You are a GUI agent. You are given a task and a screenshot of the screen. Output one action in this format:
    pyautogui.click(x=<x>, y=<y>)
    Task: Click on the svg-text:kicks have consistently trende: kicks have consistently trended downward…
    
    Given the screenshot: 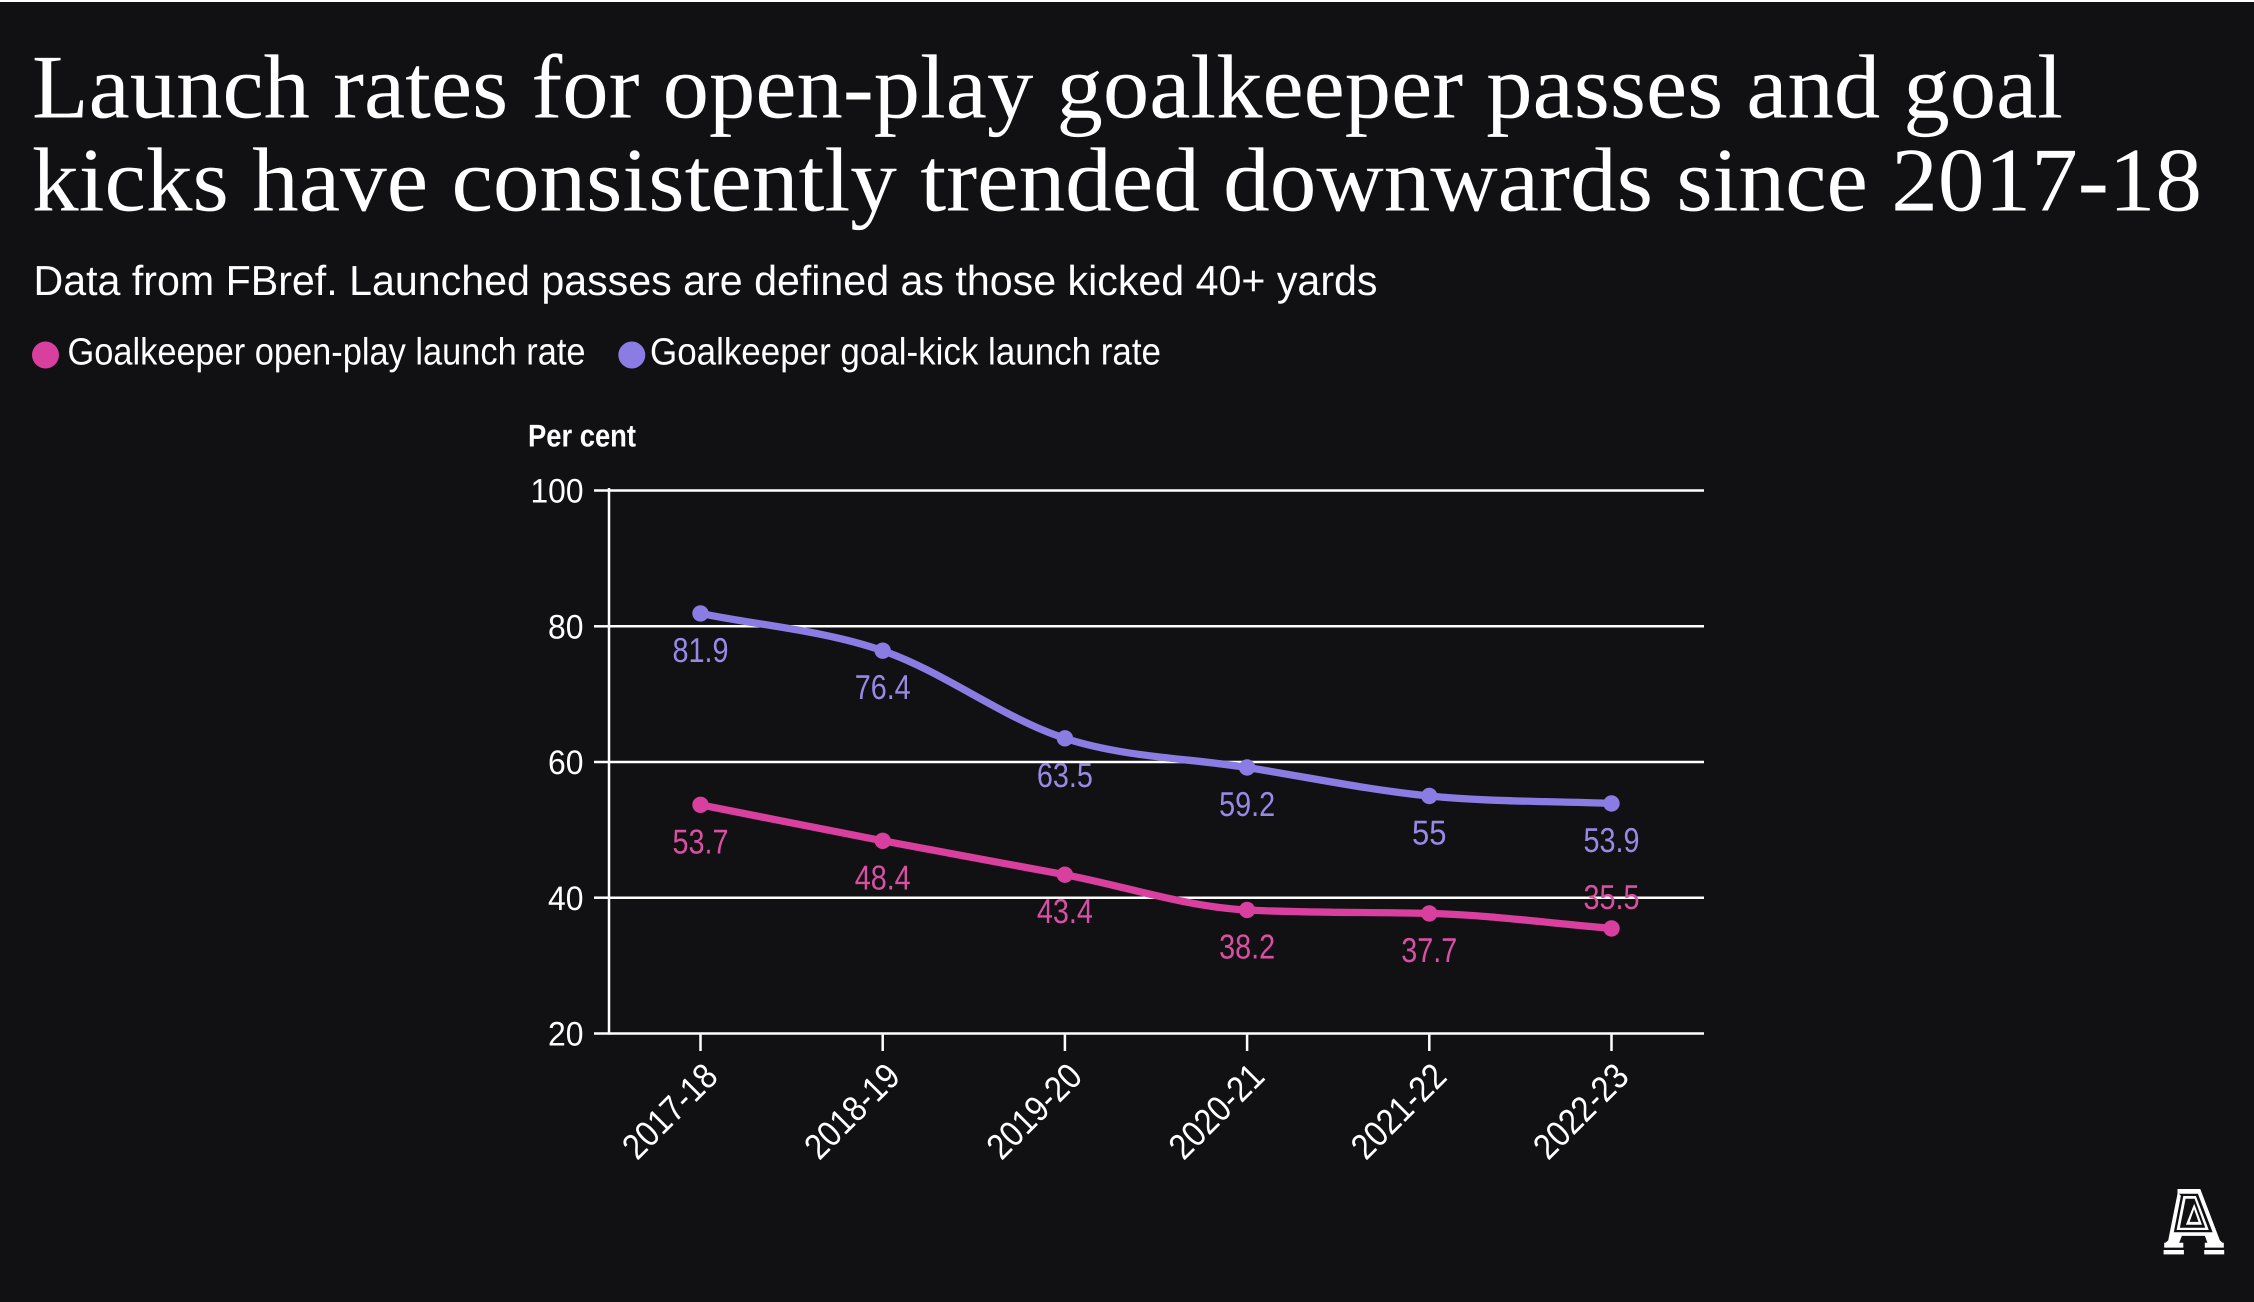 What is the action you would take?
    pyautogui.click(x=1117, y=180)
    